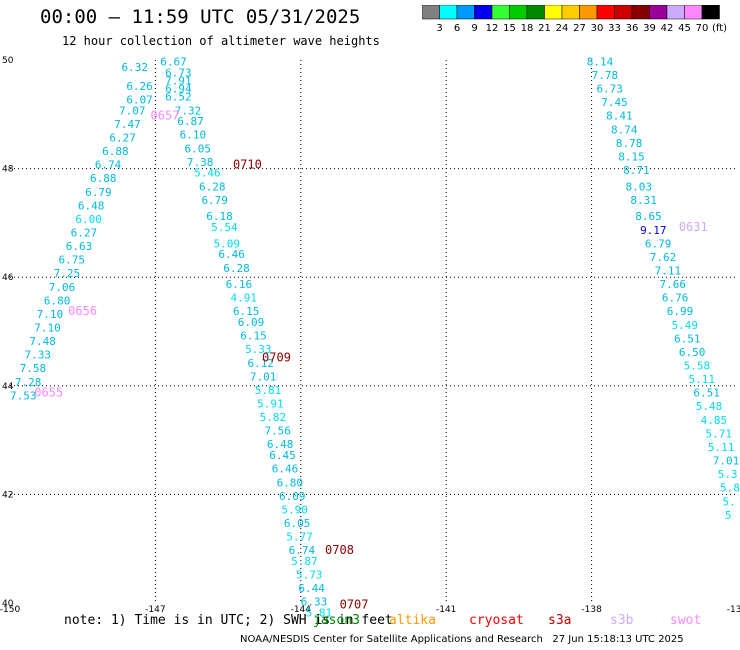 The image size is (740, 650). What do you see at coordinates (292, 496) in the screenshot?
I see `swh-data-label: 6.09` at bounding box center [292, 496].